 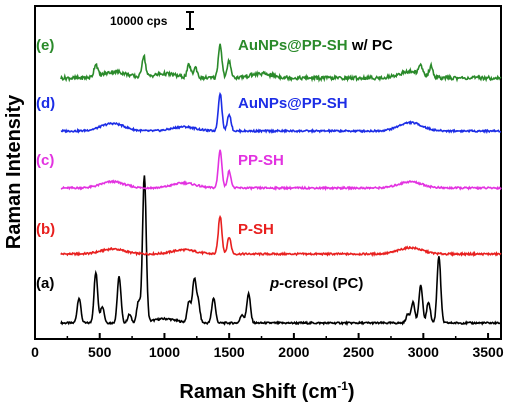 I want to click on x-axis-ticks: 0 500 1000 1500 2000 2500 3000 3500, so click(x=267, y=346).